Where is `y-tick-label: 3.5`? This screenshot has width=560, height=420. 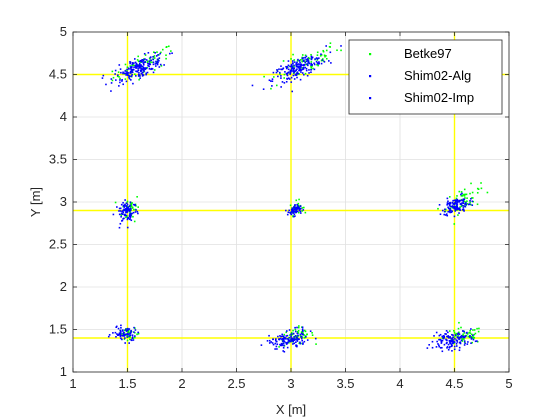
y-tick-label: 3.5 is located at coordinates (58, 159).